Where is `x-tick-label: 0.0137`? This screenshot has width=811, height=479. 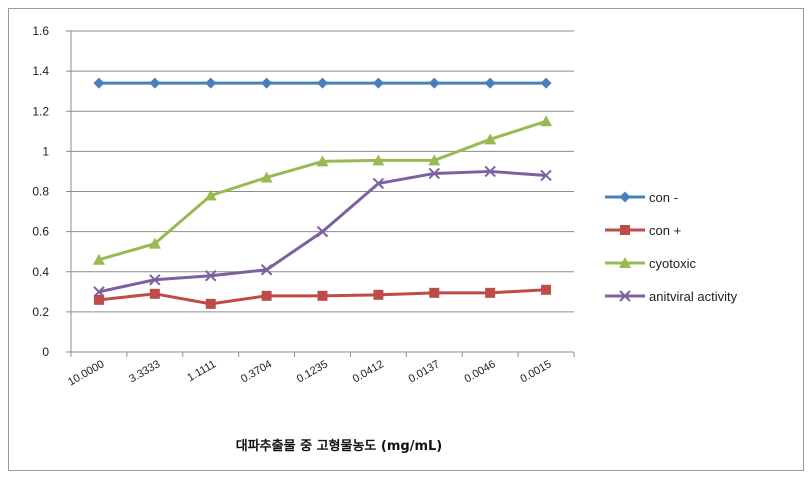 x-tick-label: 0.0137 is located at coordinates (424, 371).